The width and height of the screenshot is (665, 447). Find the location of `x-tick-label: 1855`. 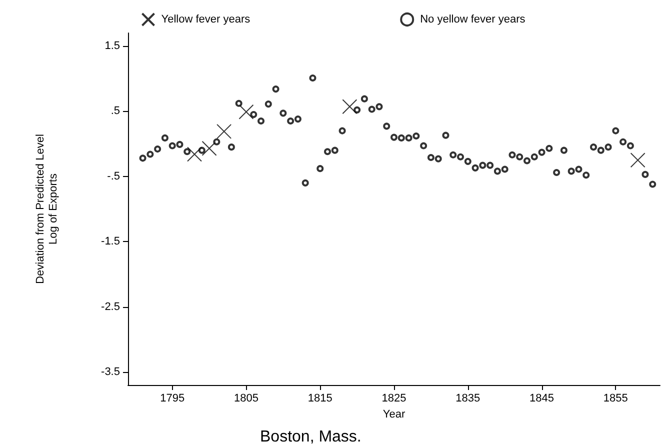

x-tick-label: 1855 is located at coordinates (615, 398).